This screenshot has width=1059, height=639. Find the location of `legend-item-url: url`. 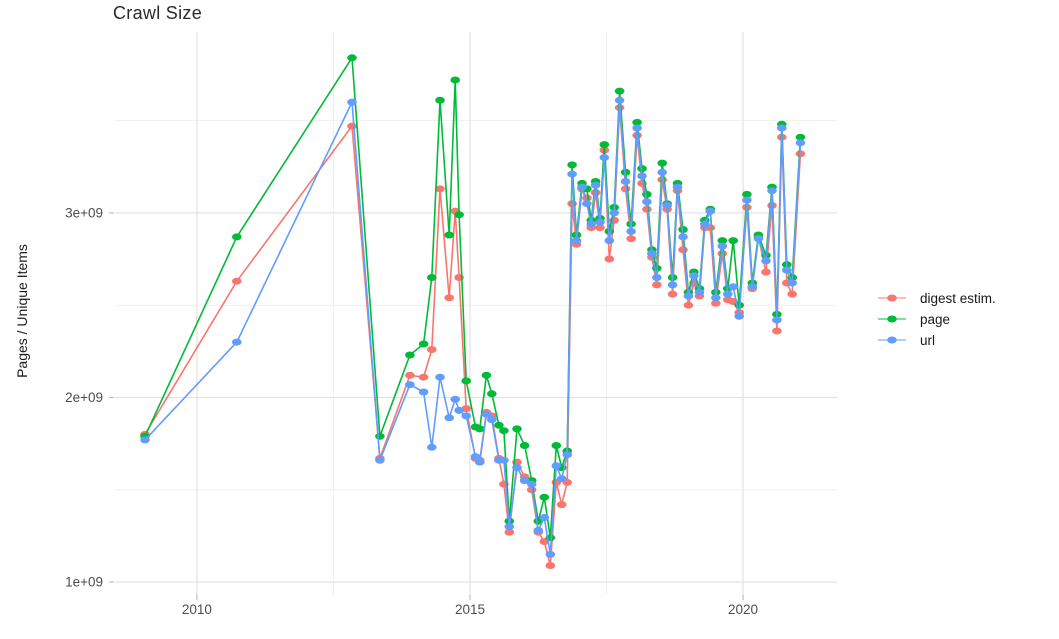

legend-item-url: url is located at coordinates (936, 340).